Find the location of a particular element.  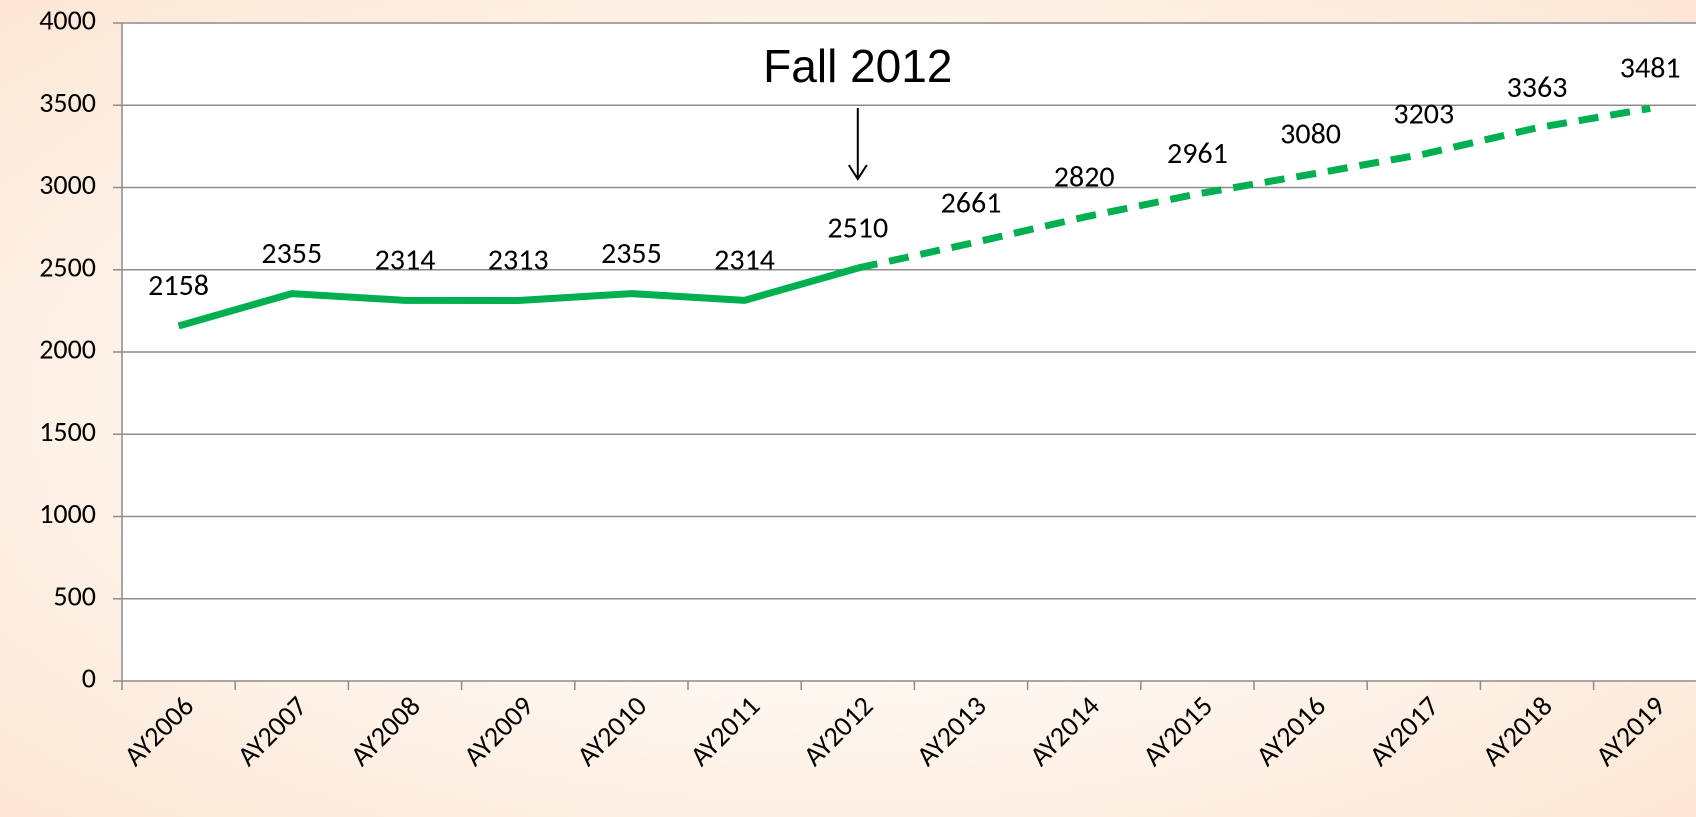

data-label: 2510 is located at coordinates (857, 227).